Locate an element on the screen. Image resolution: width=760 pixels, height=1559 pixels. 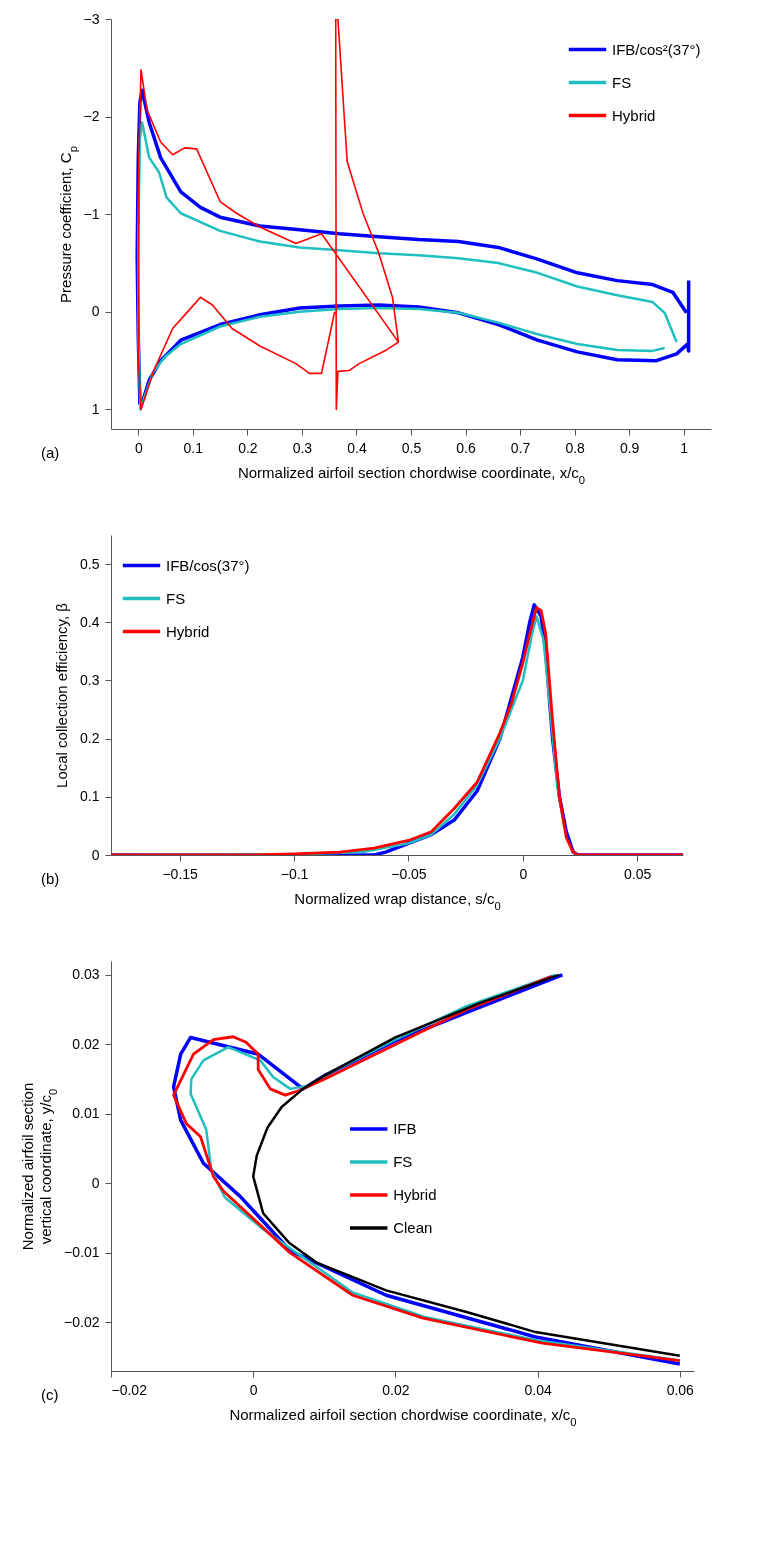
y-tick-label: 1 is located at coordinates (95, 408).